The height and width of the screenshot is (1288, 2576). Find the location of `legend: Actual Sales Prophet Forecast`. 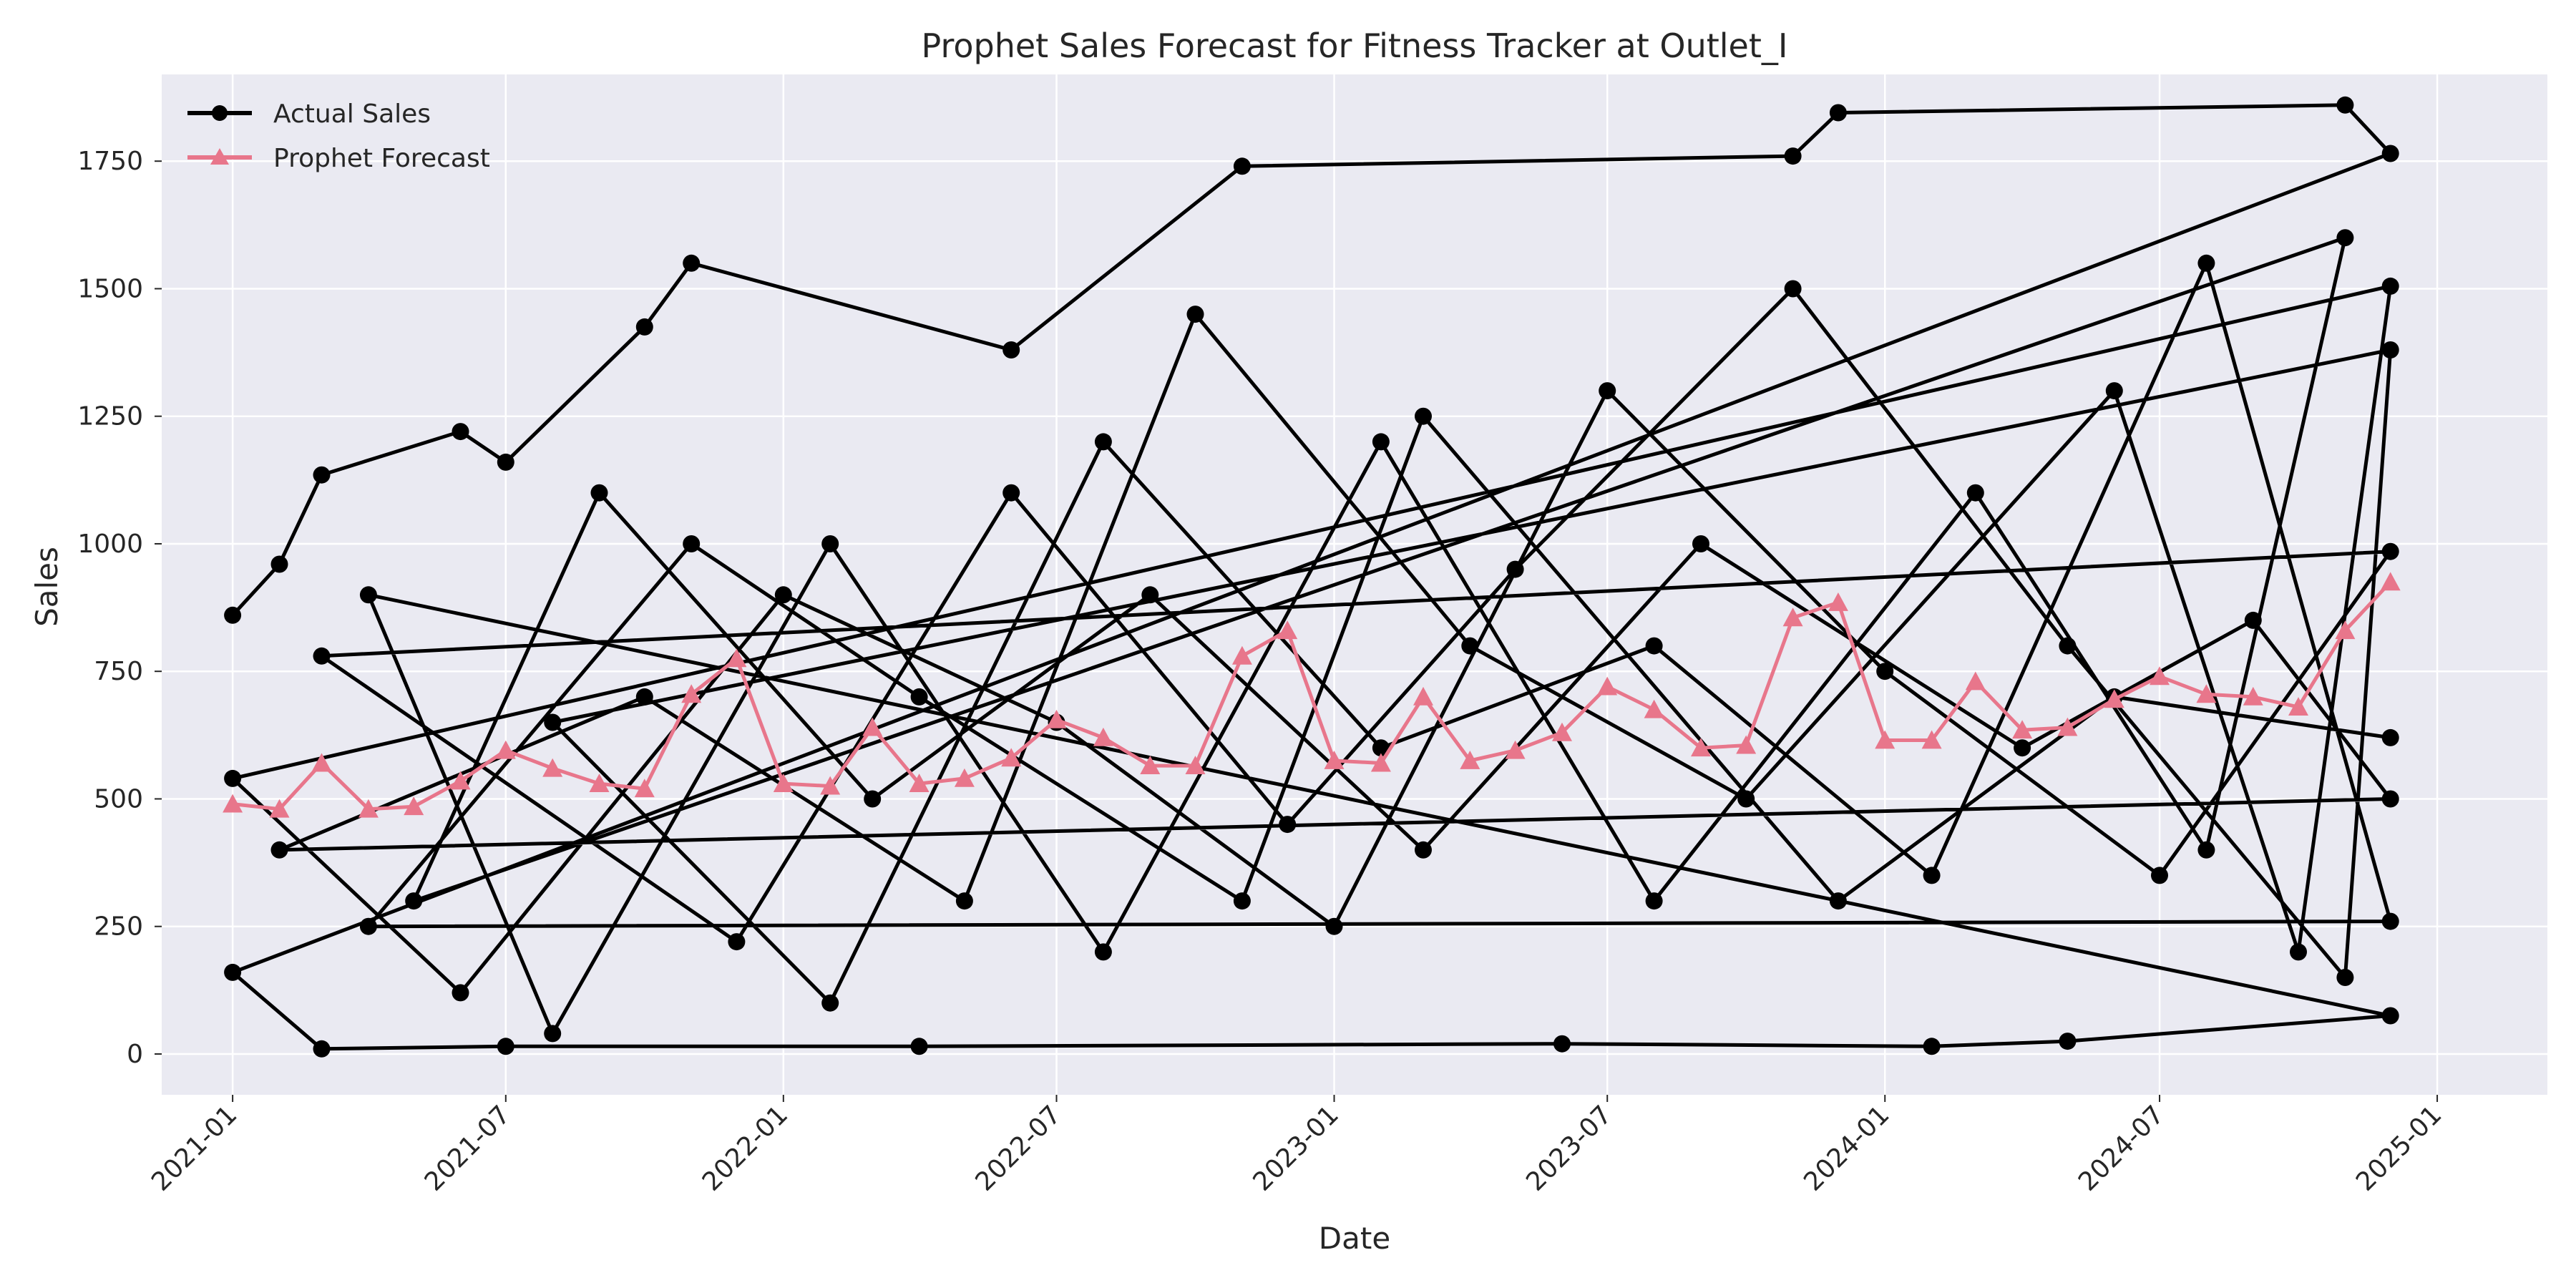

legend: Actual Sales Prophet Forecast is located at coordinates (338, 136).